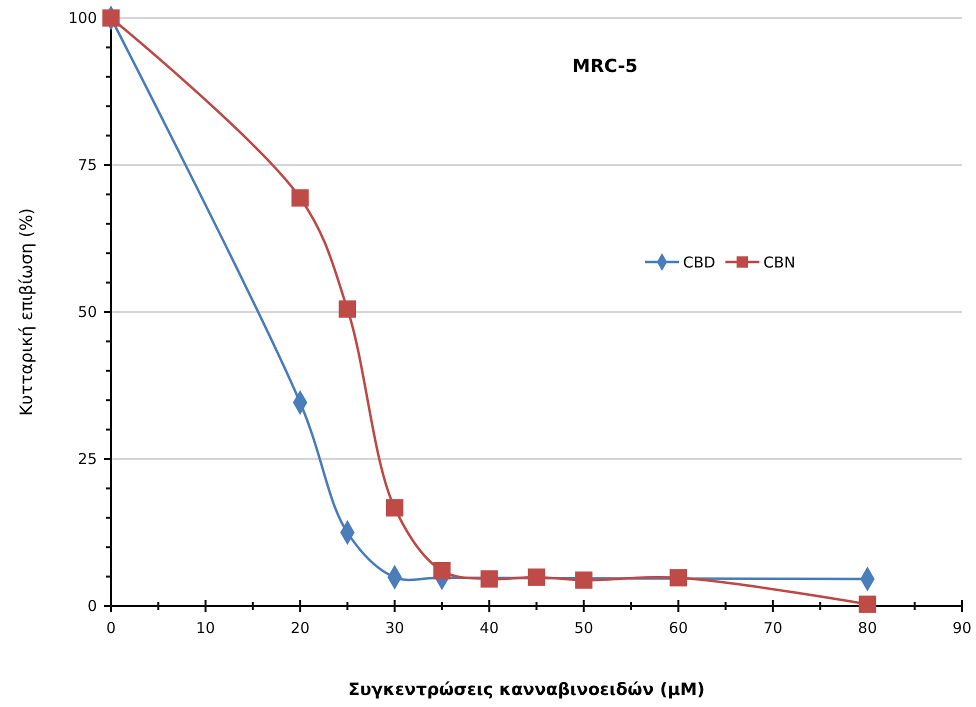  Describe the element at coordinates (962, 628) in the screenshot. I see `x-tick-label: 90` at that location.